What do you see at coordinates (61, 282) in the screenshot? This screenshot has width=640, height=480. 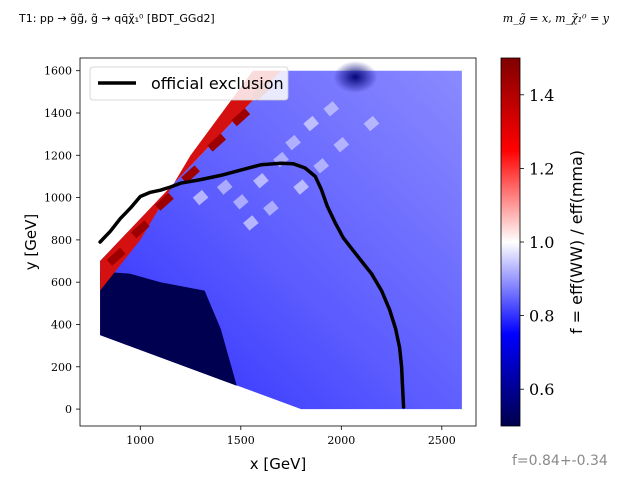 I see `y-tick-label: 600` at bounding box center [61, 282].